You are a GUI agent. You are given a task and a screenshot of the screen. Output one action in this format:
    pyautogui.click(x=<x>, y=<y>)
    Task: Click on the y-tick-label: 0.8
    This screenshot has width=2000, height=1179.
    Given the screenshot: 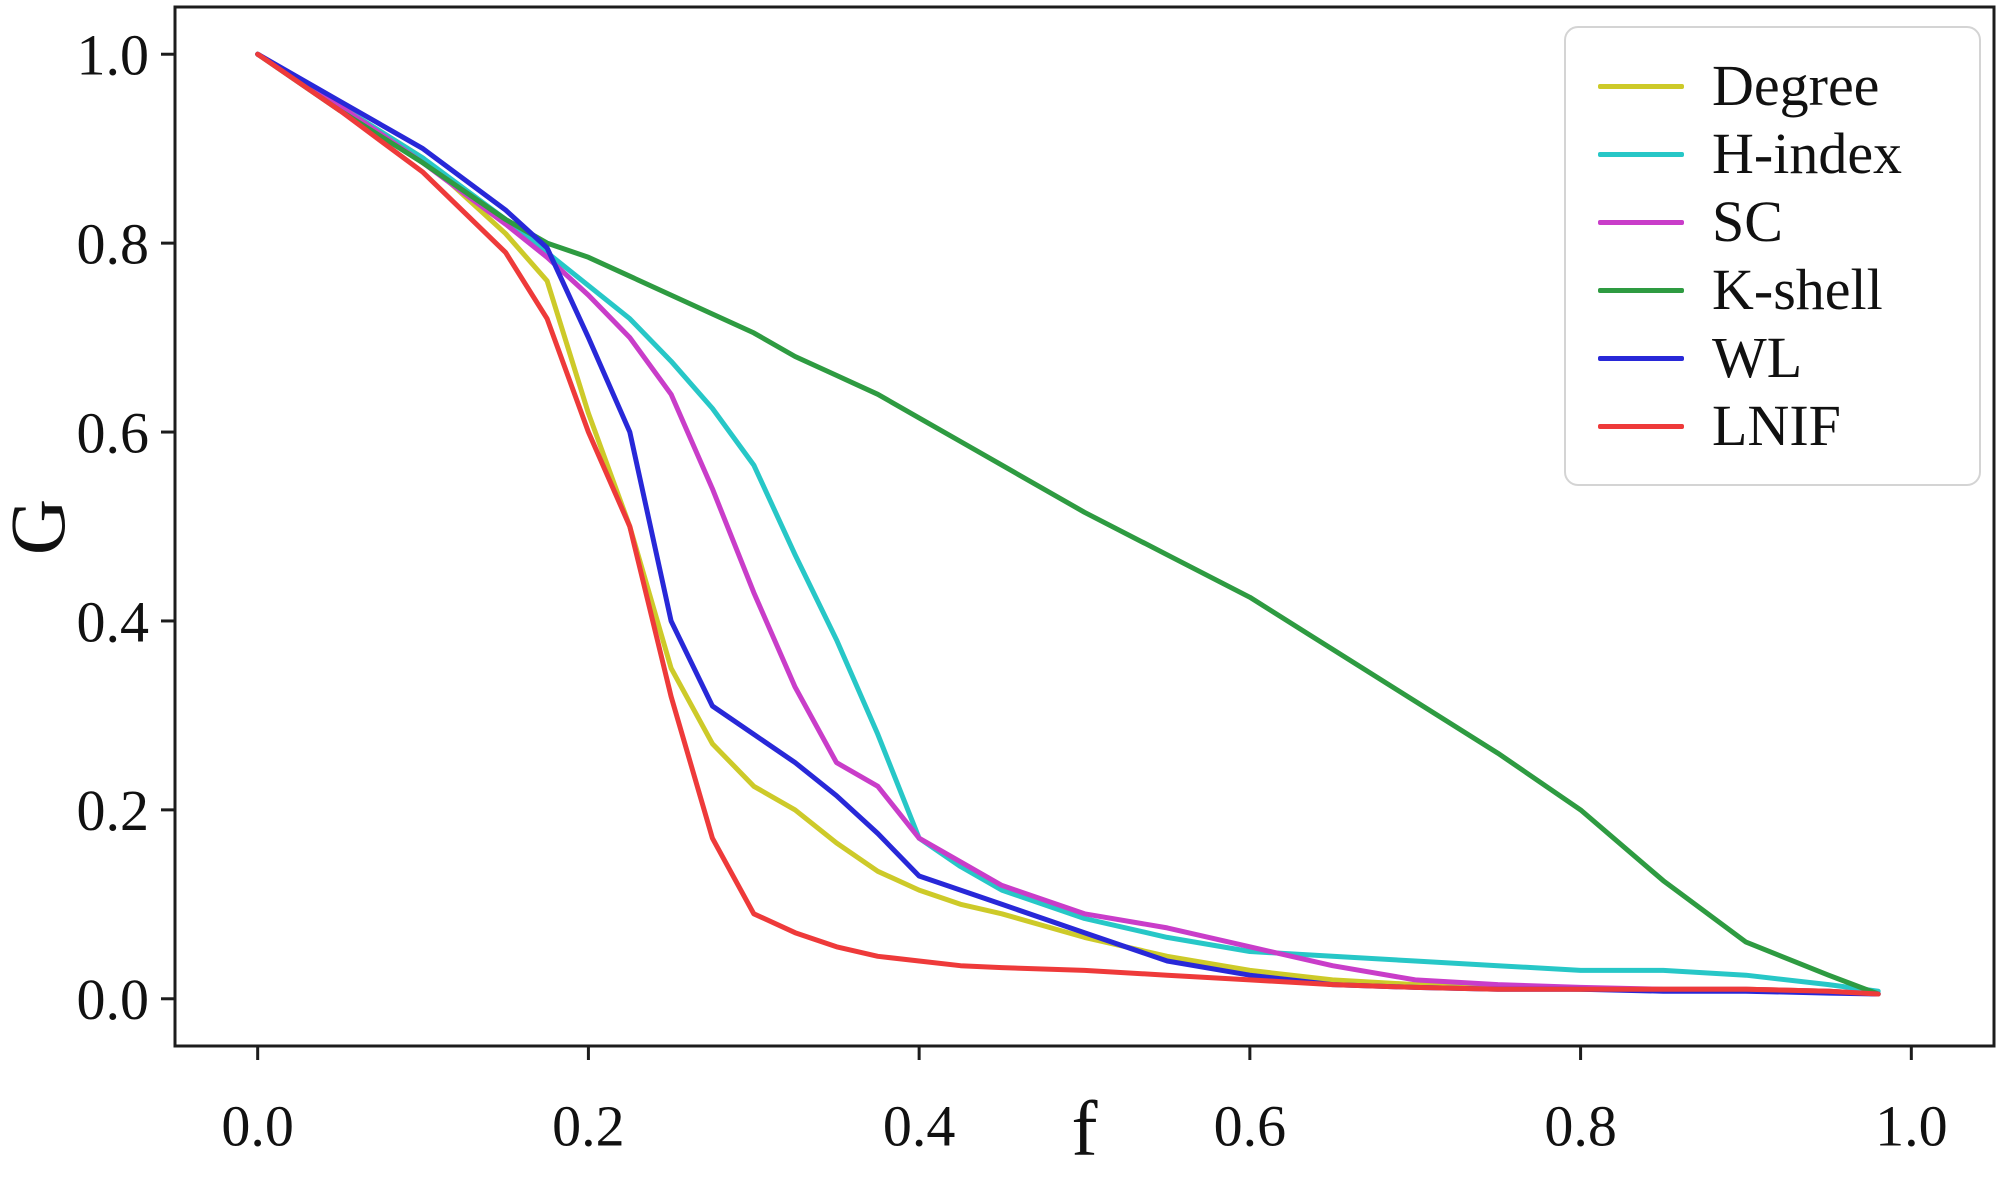 What is the action you would take?
    pyautogui.click(x=113, y=243)
    